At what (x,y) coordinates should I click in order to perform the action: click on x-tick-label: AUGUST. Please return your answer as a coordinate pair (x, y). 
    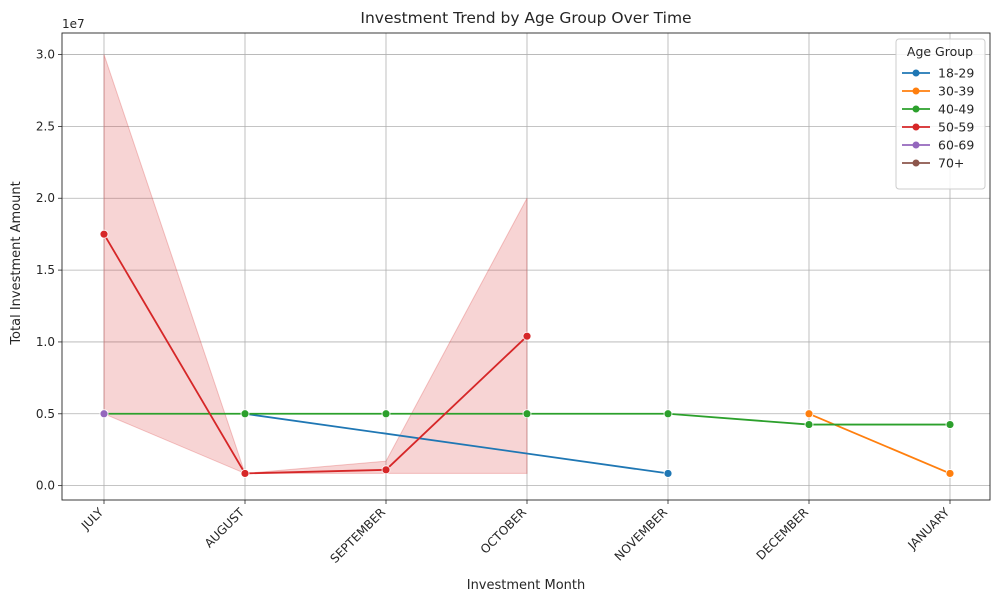
    Looking at the image, I should click on (225, 528).